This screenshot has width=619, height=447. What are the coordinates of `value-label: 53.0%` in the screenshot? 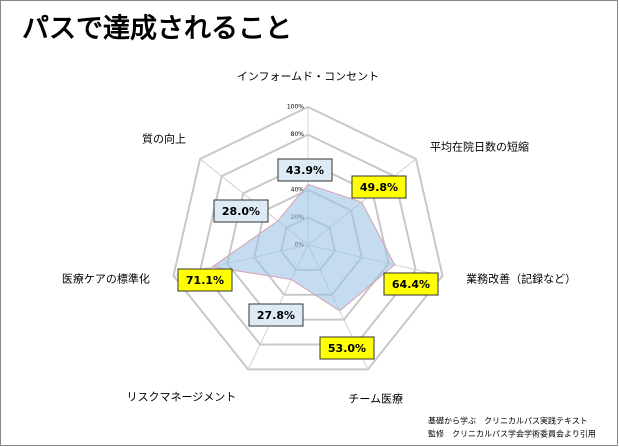 It's located at (347, 348).